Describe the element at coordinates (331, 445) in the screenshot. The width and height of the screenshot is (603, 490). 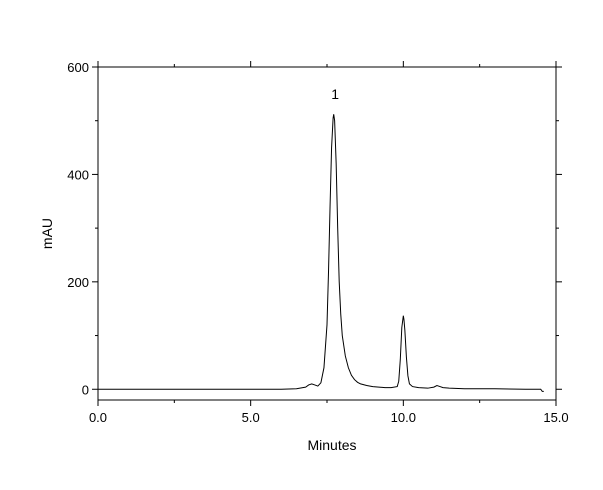
I see `x-axis-title: Minutes` at that location.